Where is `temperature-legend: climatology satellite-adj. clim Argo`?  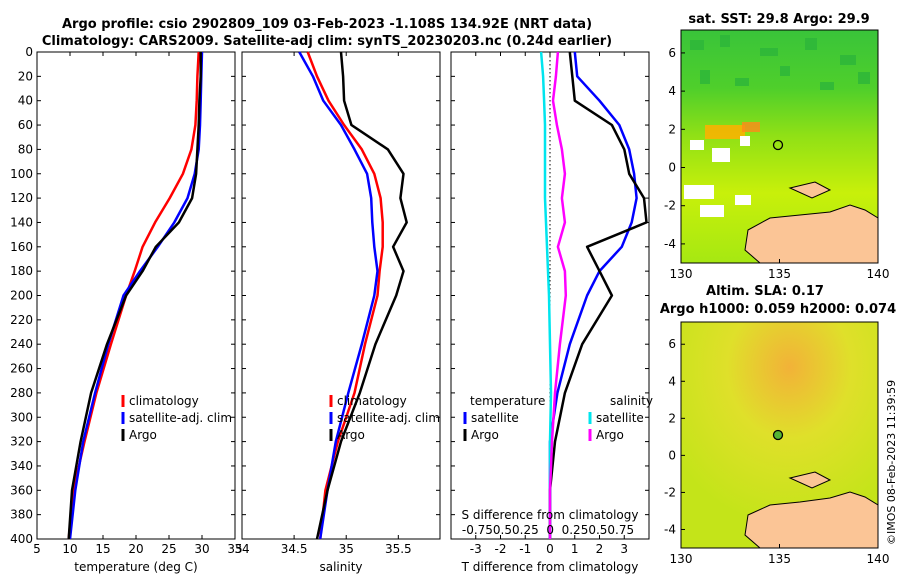 temperature-legend: climatology satellite-adj. clim Argo is located at coordinates (176, 418).